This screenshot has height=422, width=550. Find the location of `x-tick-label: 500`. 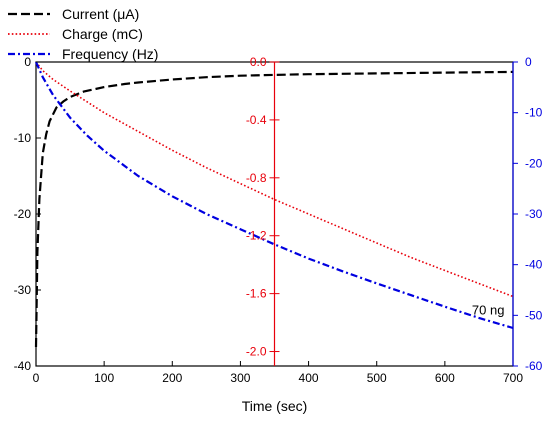

x-tick-label: 500 is located at coordinates (377, 378).